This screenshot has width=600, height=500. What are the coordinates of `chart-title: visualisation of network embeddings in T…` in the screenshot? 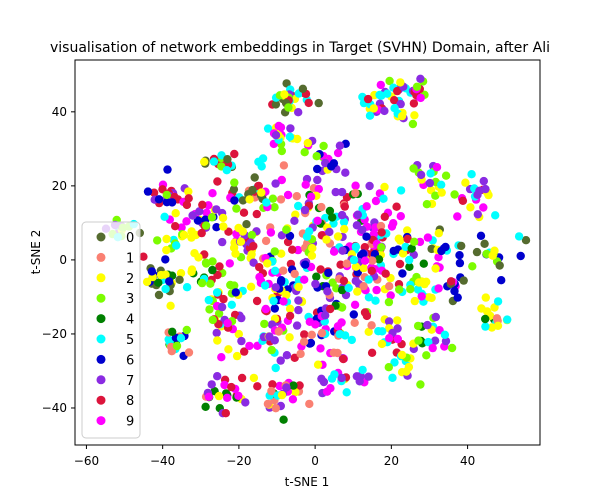 It's located at (300, 48).